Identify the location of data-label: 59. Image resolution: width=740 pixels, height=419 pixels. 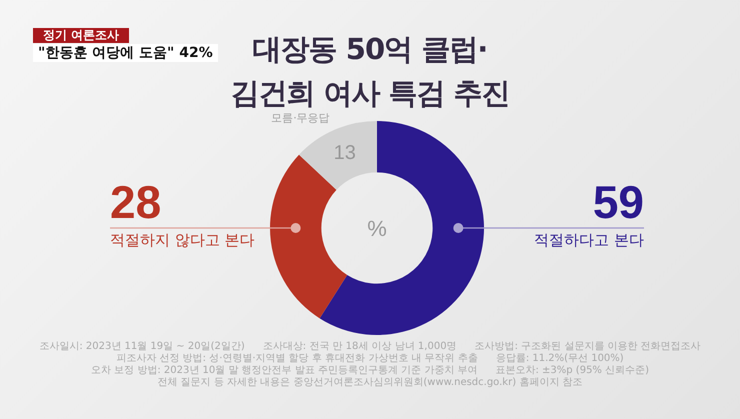
(618, 202).